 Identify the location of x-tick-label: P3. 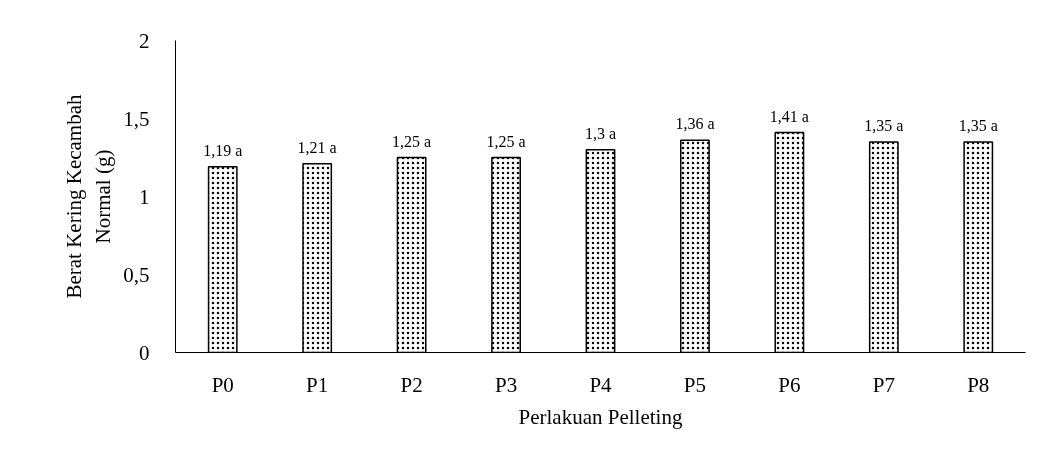
(506, 384).